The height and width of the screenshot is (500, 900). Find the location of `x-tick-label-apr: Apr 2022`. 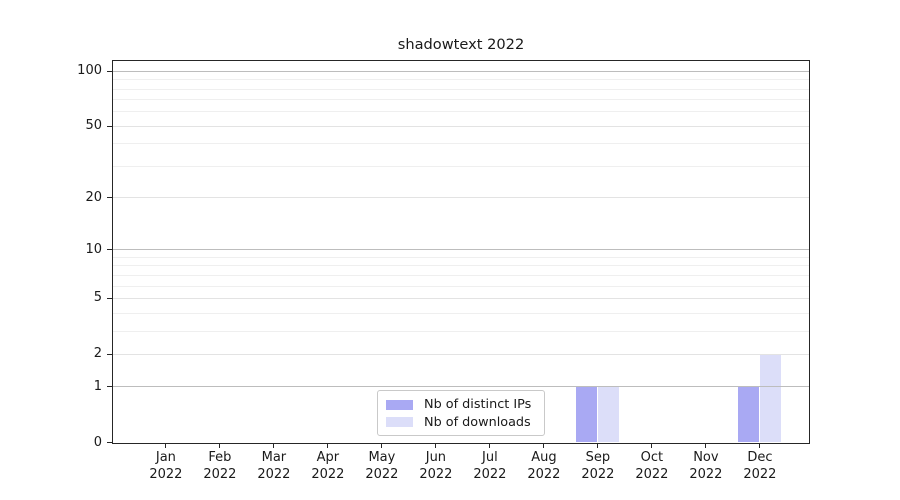

x-tick-label-apr: Apr 2022 is located at coordinates (328, 466).